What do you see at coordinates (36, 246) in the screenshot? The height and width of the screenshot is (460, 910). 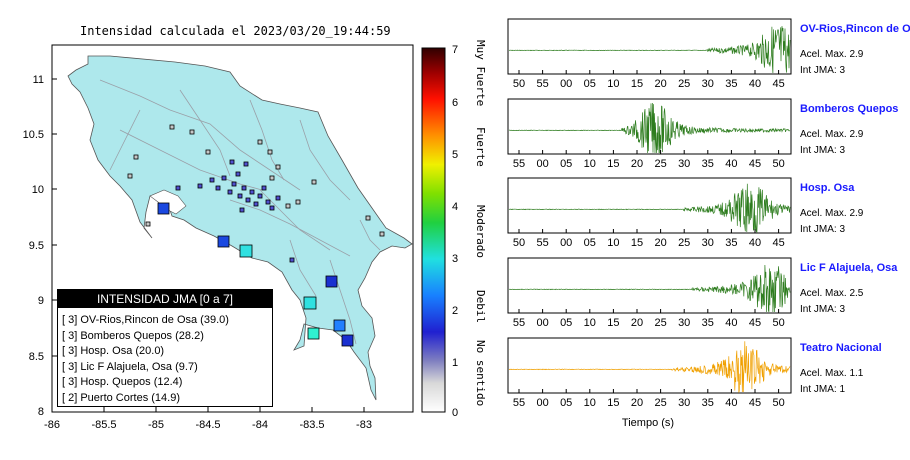 I see `y-tick-label: 9.5` at bounding box center [36, 246].